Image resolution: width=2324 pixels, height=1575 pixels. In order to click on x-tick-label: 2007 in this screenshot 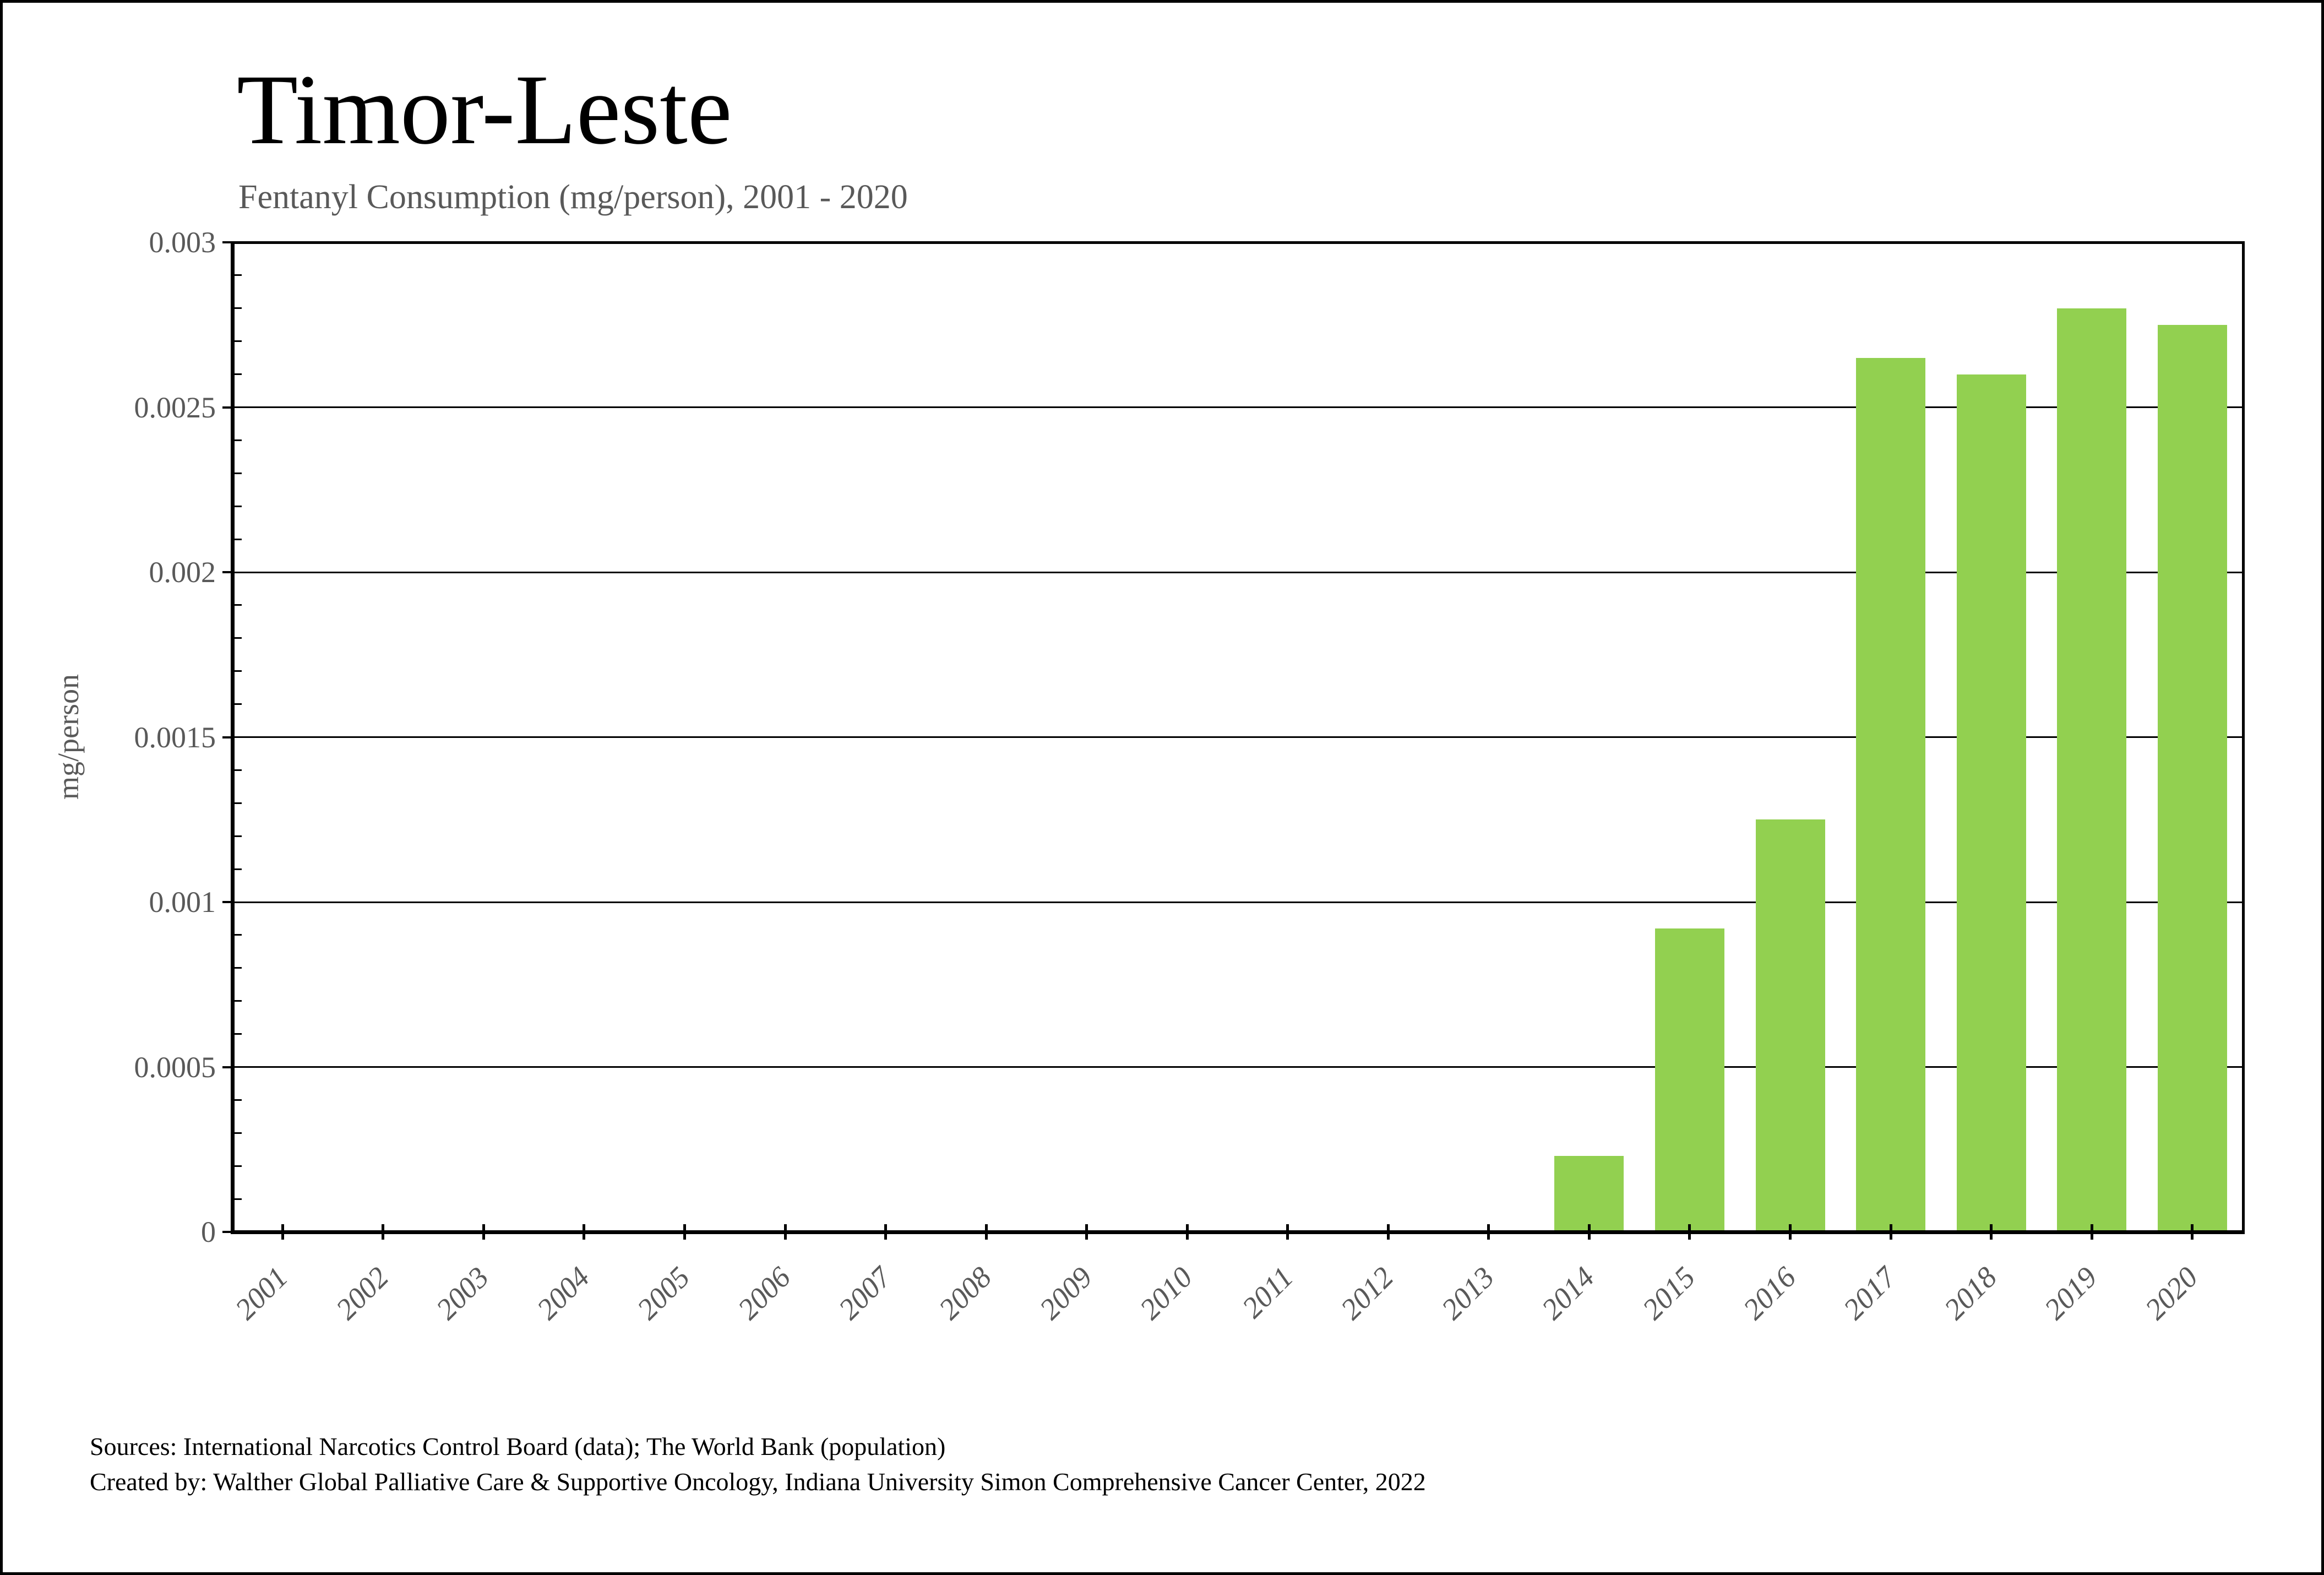, I will do `click(864, 1293)`.